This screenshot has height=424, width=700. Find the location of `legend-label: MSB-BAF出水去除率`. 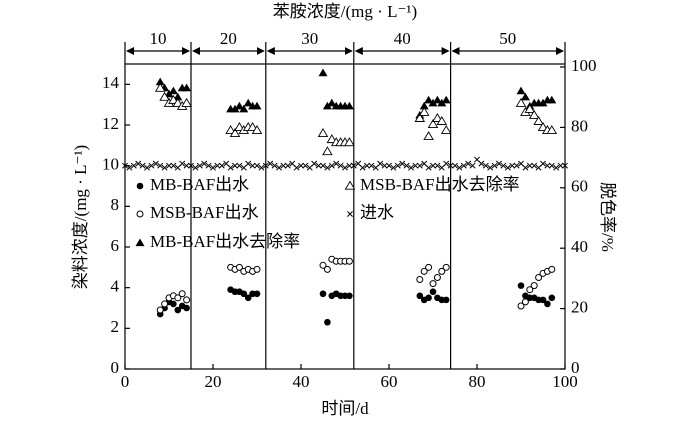

legend-label: MSB-BAF出水去除率 is located at coordinates (440, 184).